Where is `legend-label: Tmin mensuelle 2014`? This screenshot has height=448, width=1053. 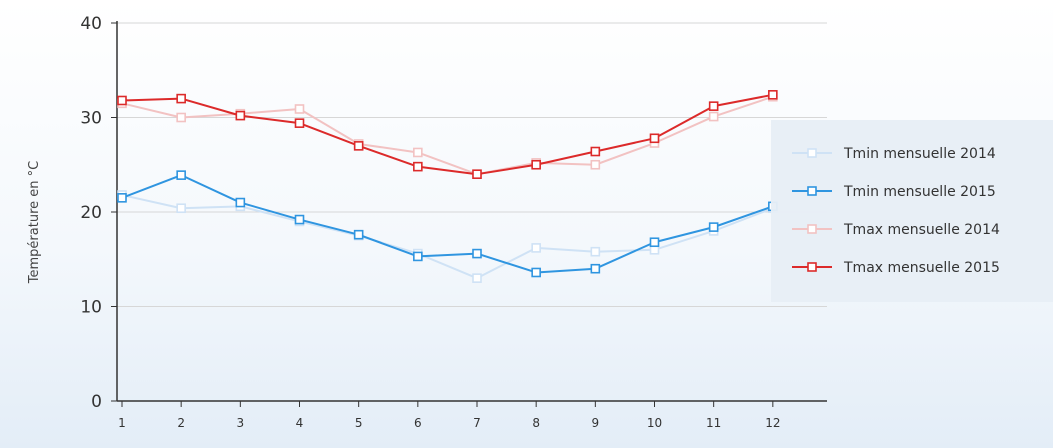 legend-label: Tmin mensuelle 2014 is located at coordinates (919, 154).